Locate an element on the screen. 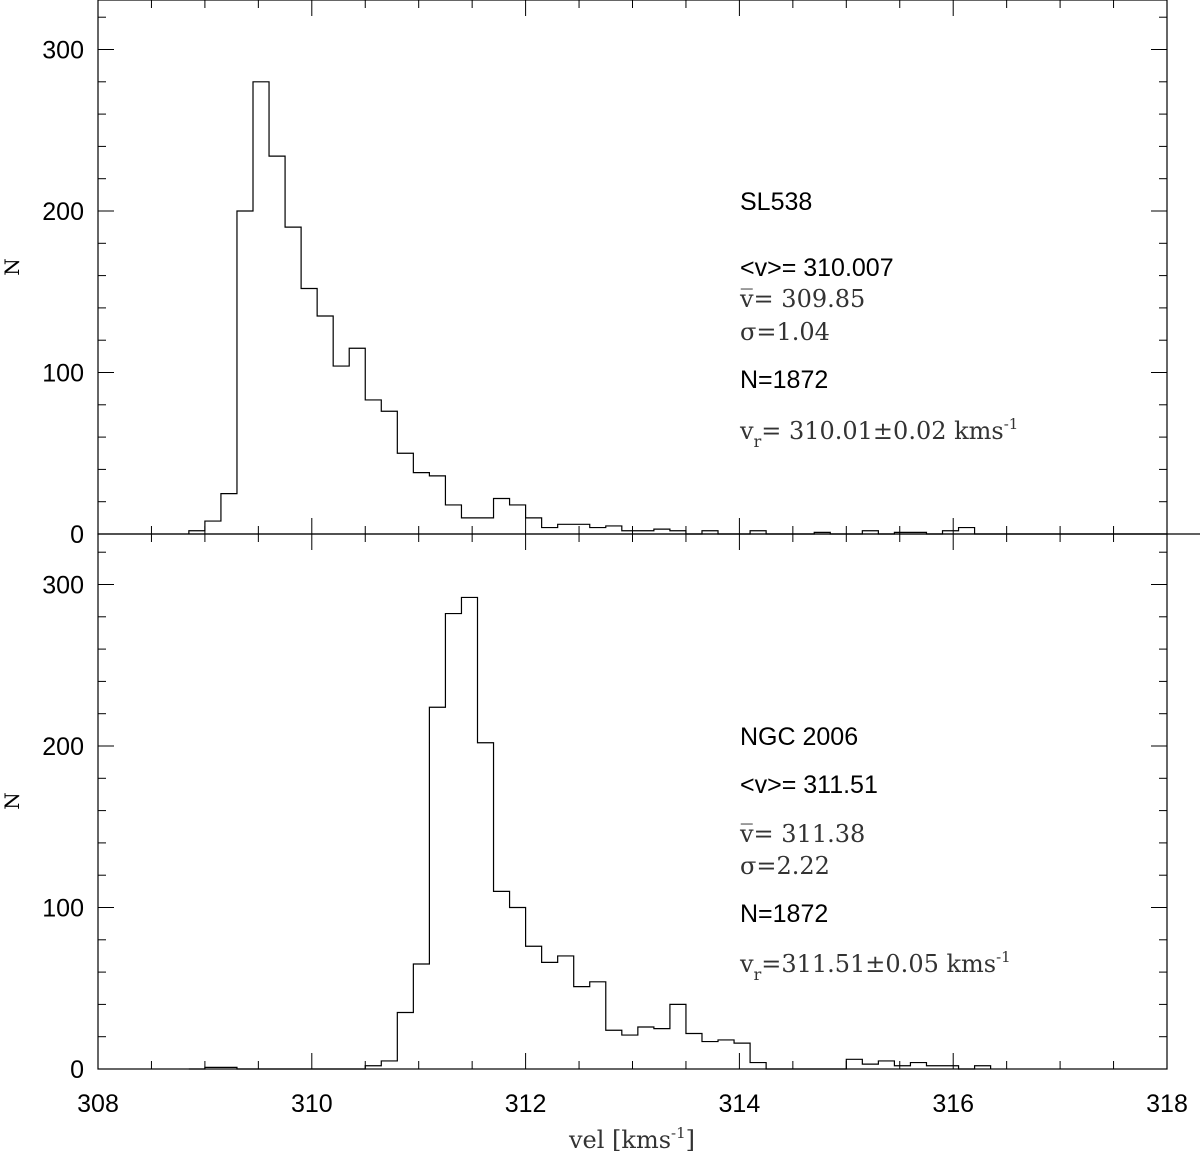 The image size is (1200, 1157). x-axis-label: vel [kms-1] is located at coordinates (631, 1139).